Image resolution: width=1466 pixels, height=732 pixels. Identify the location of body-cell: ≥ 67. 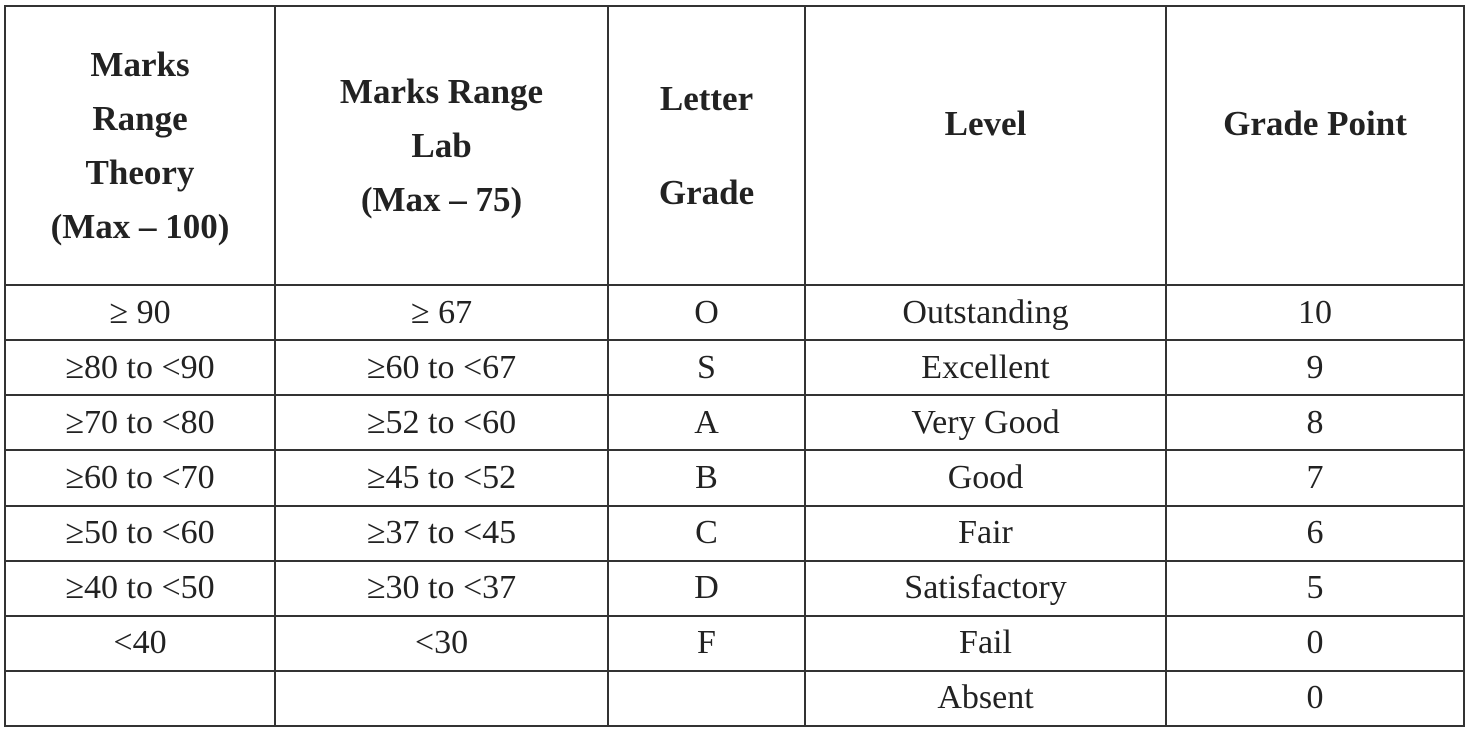
(441, 312).